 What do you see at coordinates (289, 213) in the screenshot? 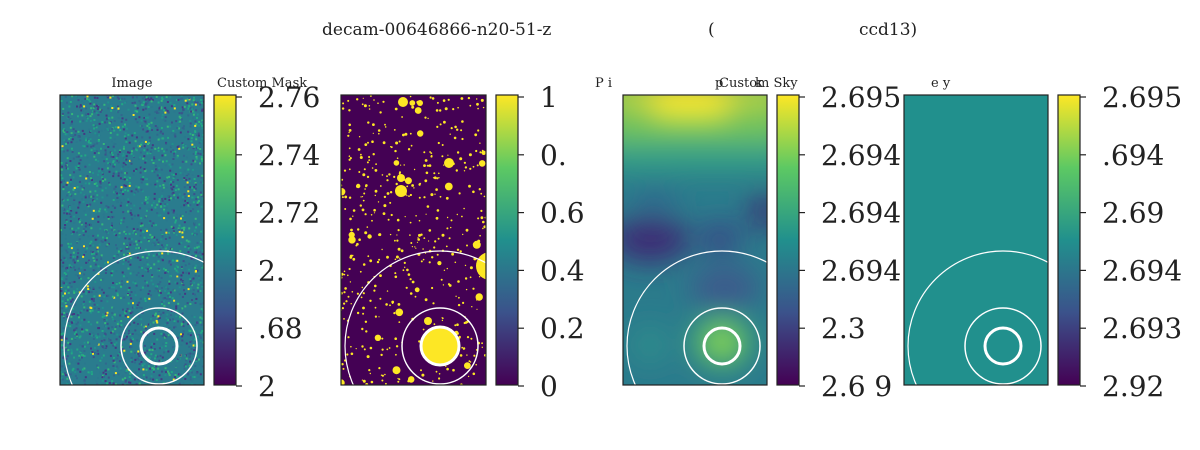
I see `colorbar-tick-label: 2.72` at bounding box center [289, 213].